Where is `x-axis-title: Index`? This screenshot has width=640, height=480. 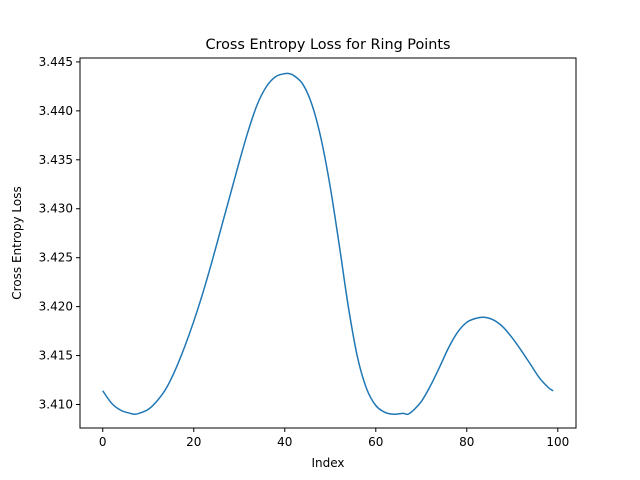
x-axis-title: Index is located at coordinates (327, 463).